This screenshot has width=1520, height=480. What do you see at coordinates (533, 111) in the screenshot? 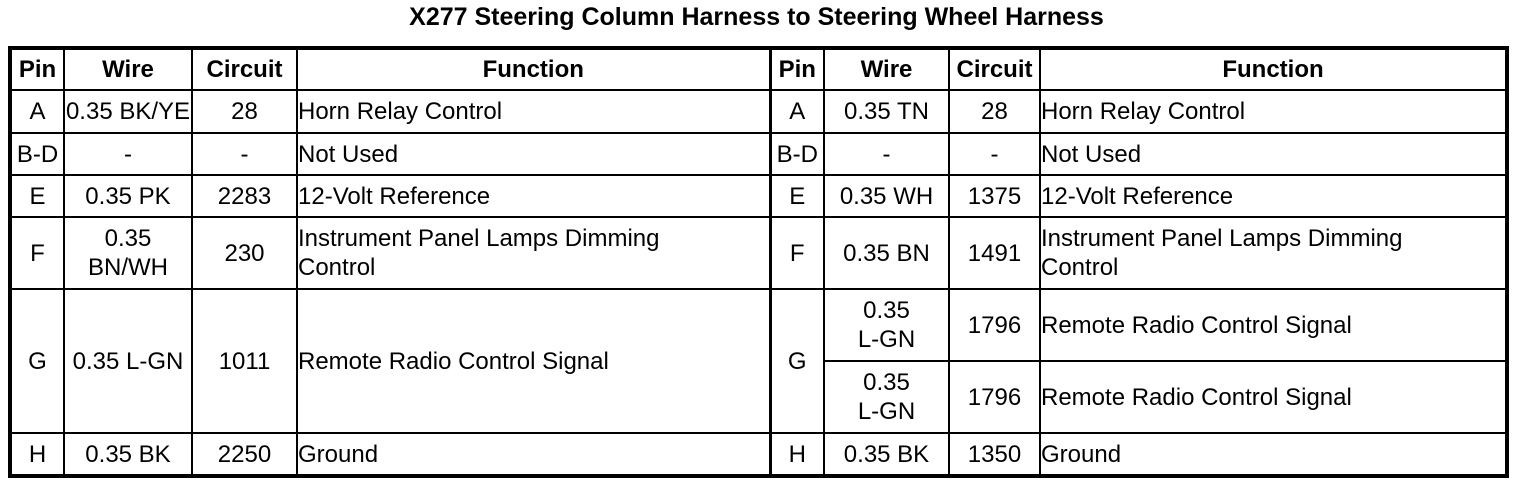
I see `left-function-a: Horn Relay Control` at bounding box center [533, 111].